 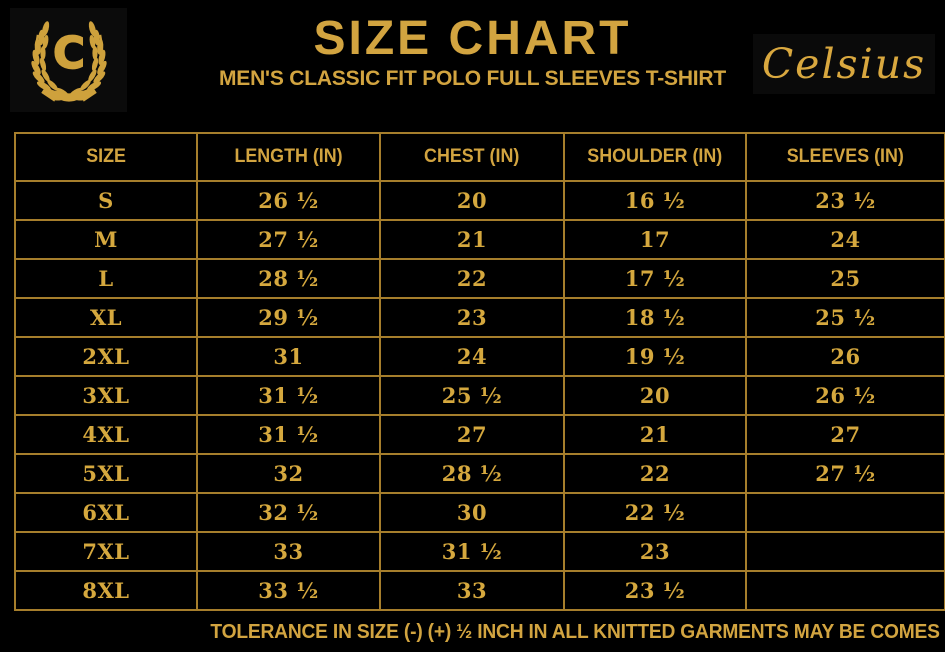 What do you see at coordinates (288, 157) in the screenshot?
I see `column-header: LENGTH (IN)` at bounding box center [288, 157].